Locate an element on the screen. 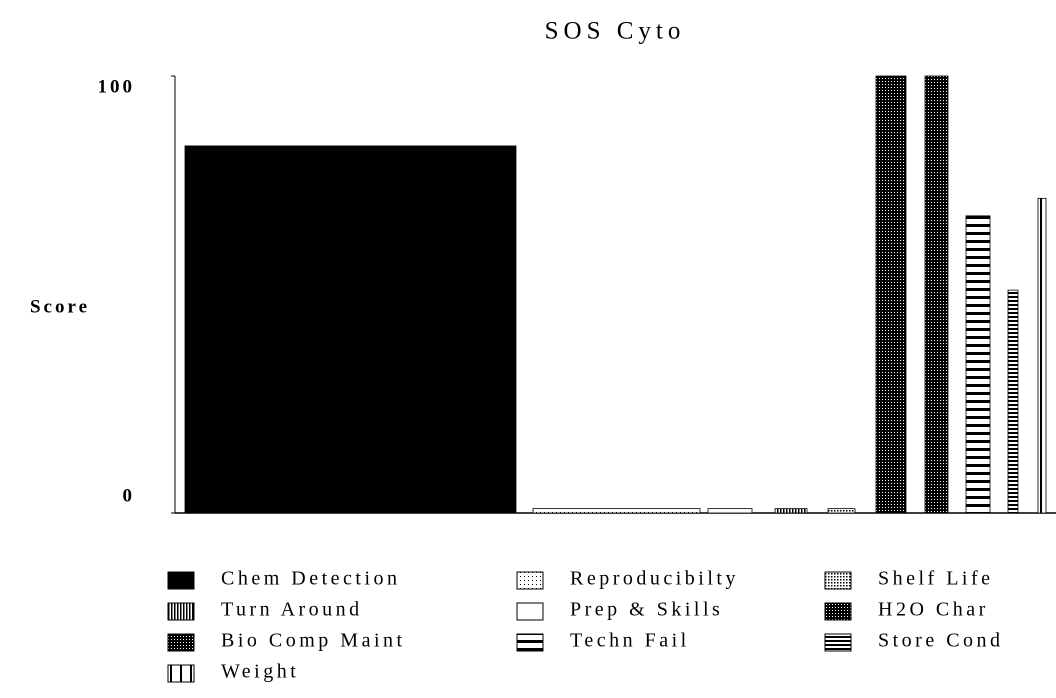 This screenshot has height=698, width=1056. legend-label: Bio Comp Maint is located at coordinates (313, 641).